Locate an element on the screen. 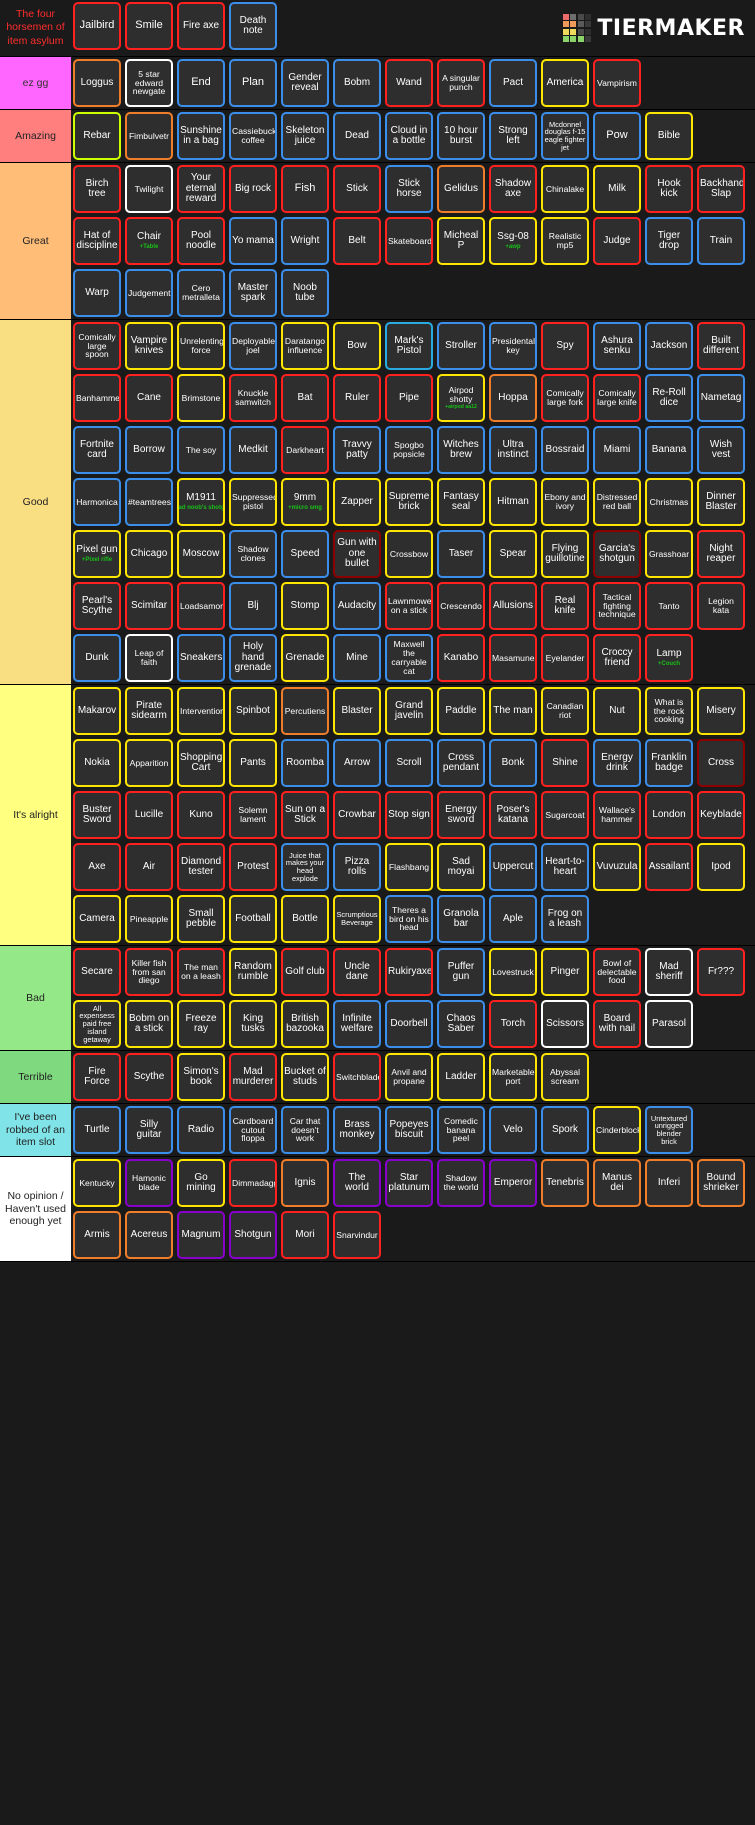 The image size is (755, 1825). tier-item: Pizza rolls is located at coordinates (357, 867).